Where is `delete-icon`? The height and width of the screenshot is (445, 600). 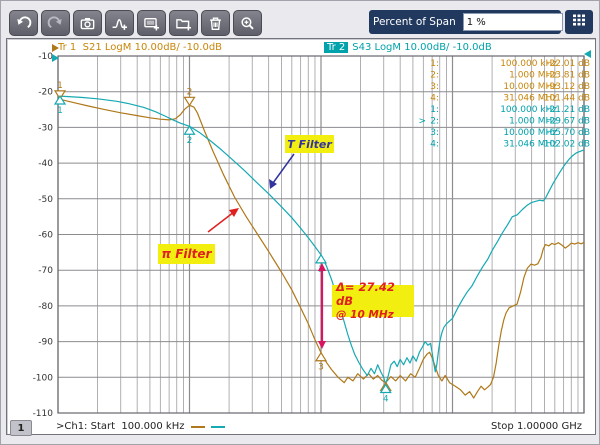 delete-icon is located at coordinates (215, 23).